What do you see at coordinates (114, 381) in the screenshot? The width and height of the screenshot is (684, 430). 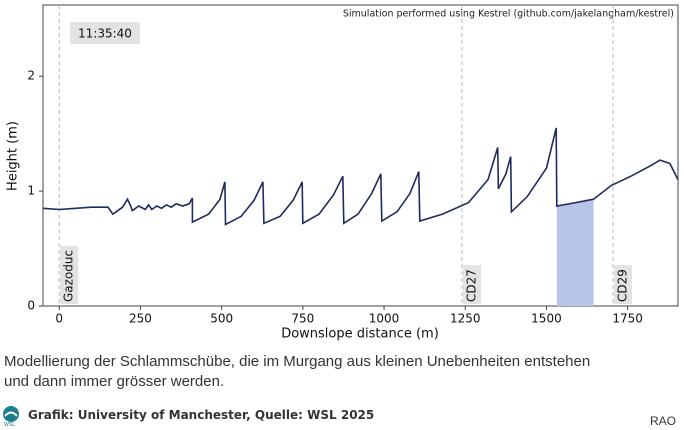 I see `caption-line: und dann immer grösser werden.` at bounding box center [114, 381].